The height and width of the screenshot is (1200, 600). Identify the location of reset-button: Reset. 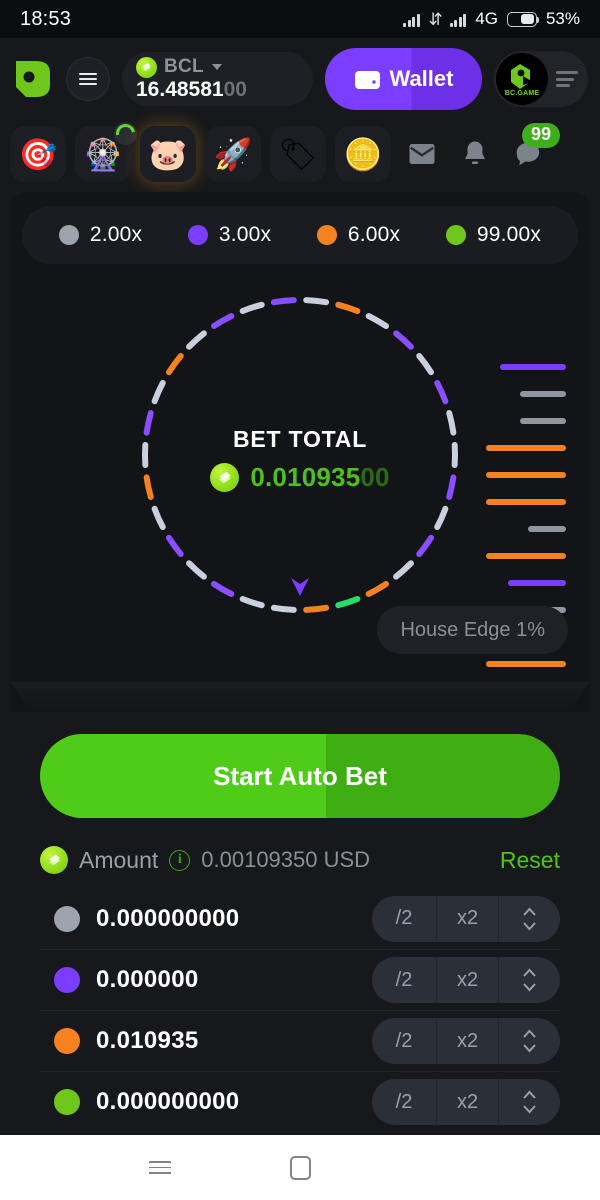
(529, 859).